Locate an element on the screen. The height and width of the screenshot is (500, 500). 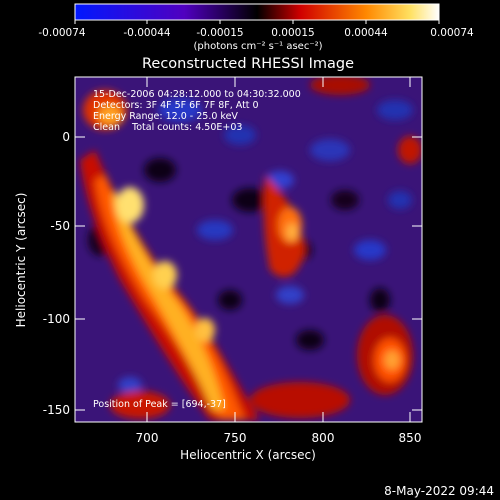
annotation-detectors: Detectors: 3F 4F 5F 6F 7F 8F, Att 0 is located at coordinates (176, 105).